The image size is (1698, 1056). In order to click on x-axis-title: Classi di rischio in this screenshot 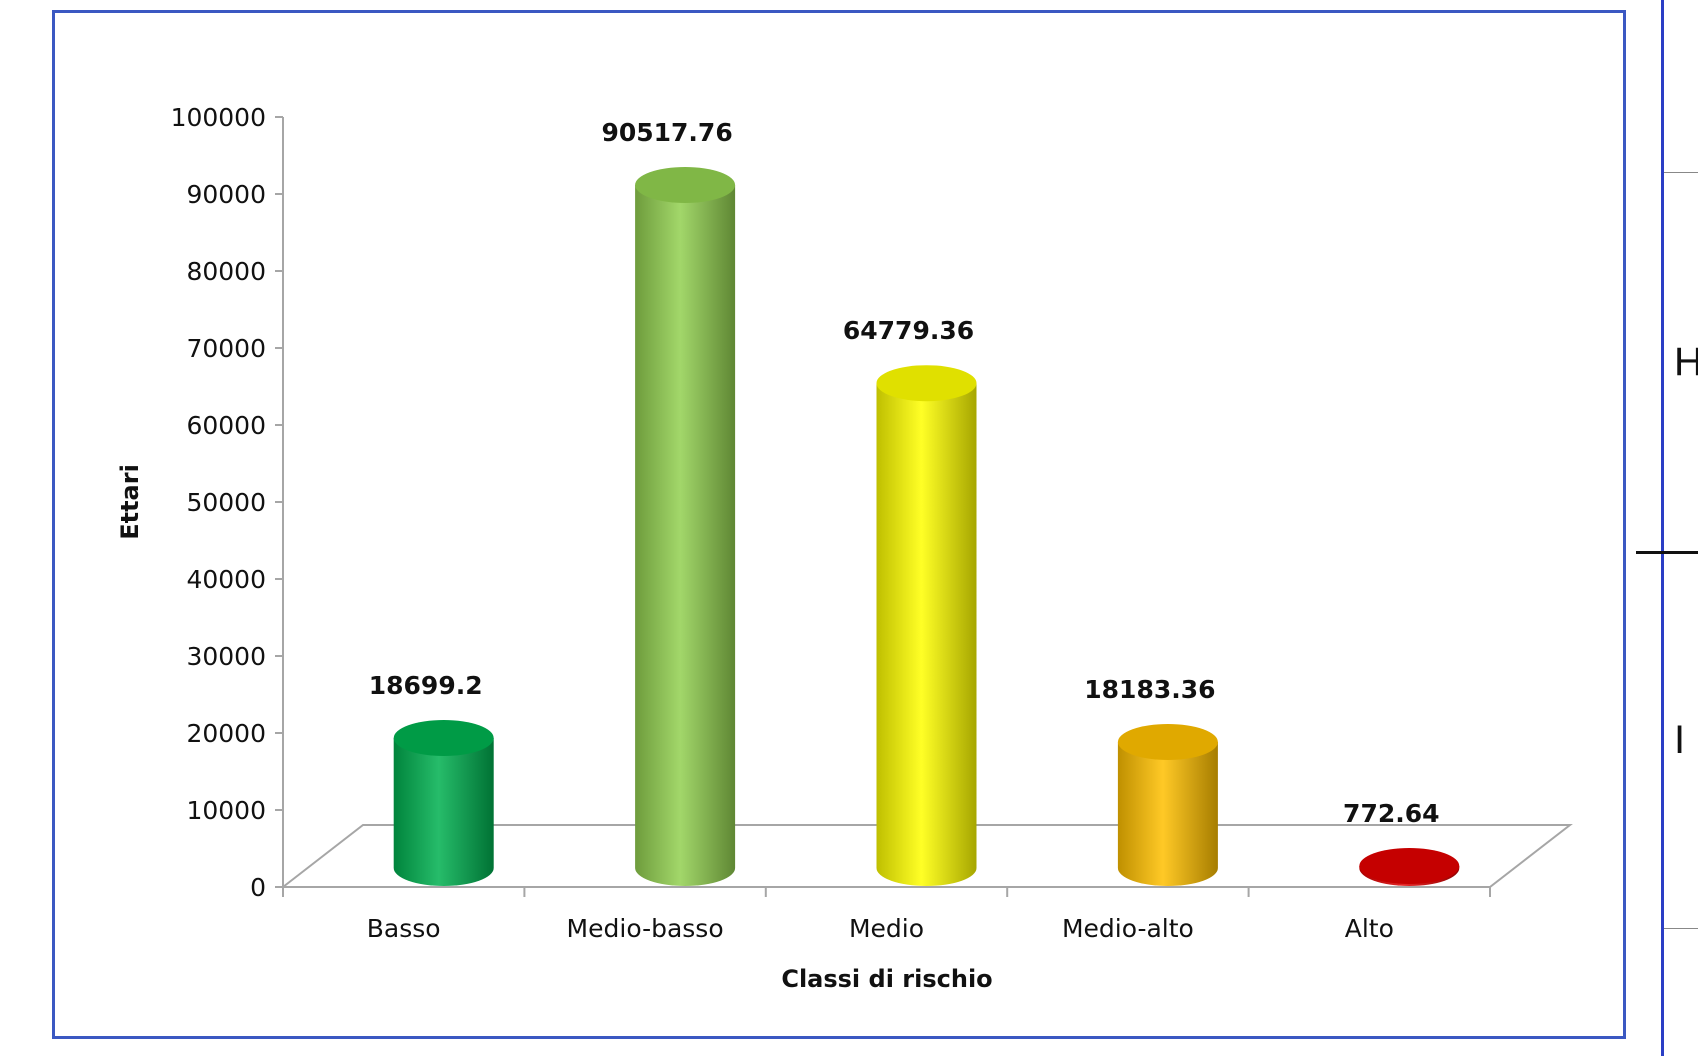, I will do `click(886, 979)`.